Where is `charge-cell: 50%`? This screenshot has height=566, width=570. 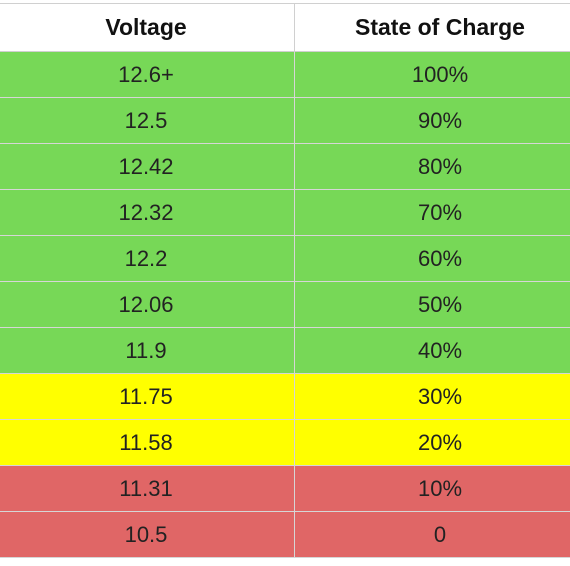
charge-cell: 50% is located at coordinates (432, 305).